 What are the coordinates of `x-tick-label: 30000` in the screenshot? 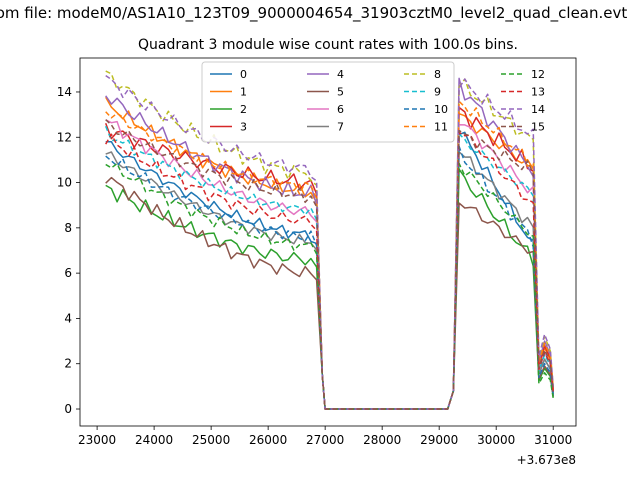 It's located at (496, 440).